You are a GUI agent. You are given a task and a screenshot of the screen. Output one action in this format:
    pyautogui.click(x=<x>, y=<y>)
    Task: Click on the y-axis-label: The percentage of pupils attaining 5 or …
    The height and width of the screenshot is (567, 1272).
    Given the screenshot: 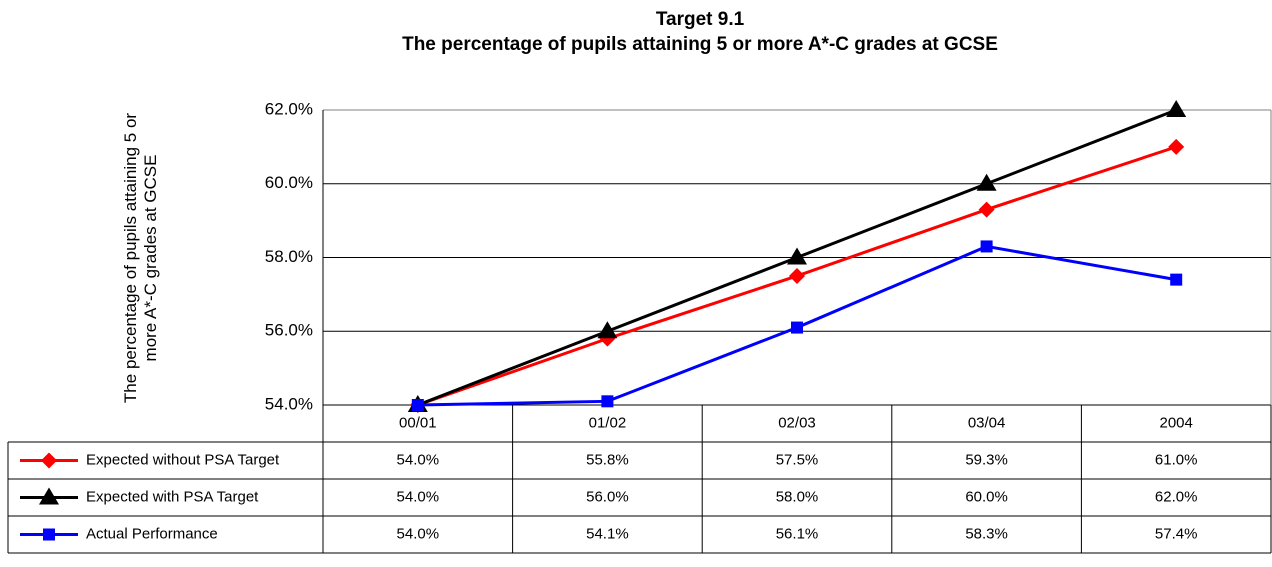 What is the action you would take?
    pyautogui.click(x=140, y=258)
    